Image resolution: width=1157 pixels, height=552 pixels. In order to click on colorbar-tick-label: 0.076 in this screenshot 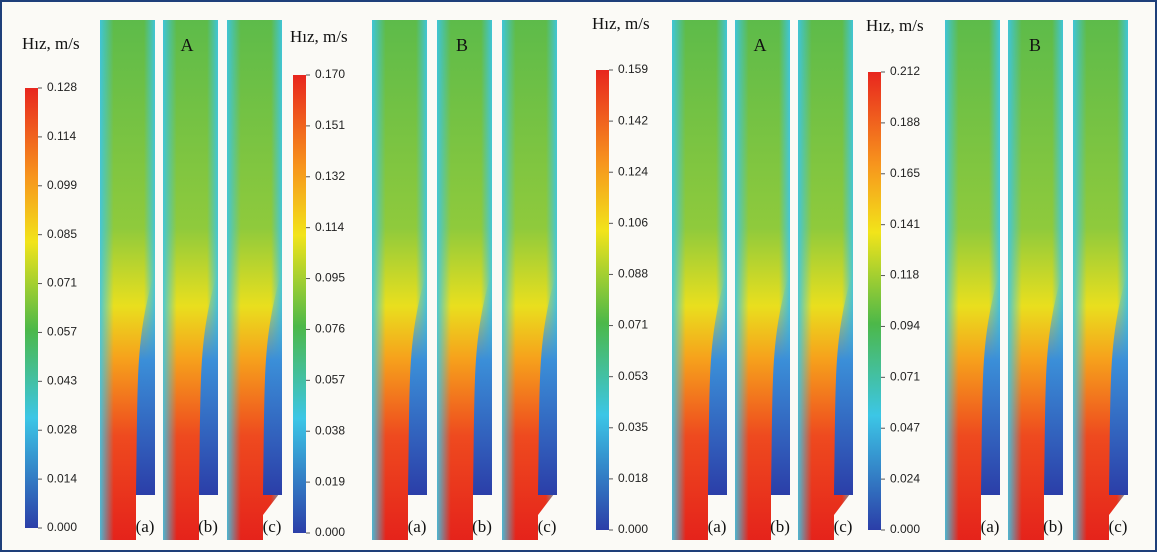, I will do `click(330, 329)`.